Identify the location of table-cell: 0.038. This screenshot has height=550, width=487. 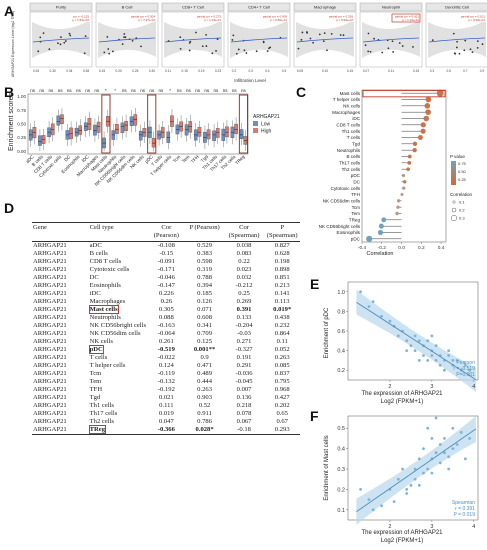
(244, 245).